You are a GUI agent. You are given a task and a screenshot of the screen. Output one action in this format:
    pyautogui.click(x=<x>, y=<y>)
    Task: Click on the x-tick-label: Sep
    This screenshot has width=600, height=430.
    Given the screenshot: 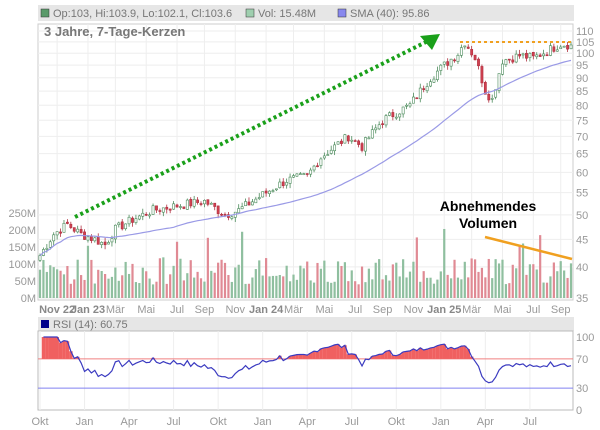 What is the action you would take?
    pyautogui.click(x=205, y=310)
    